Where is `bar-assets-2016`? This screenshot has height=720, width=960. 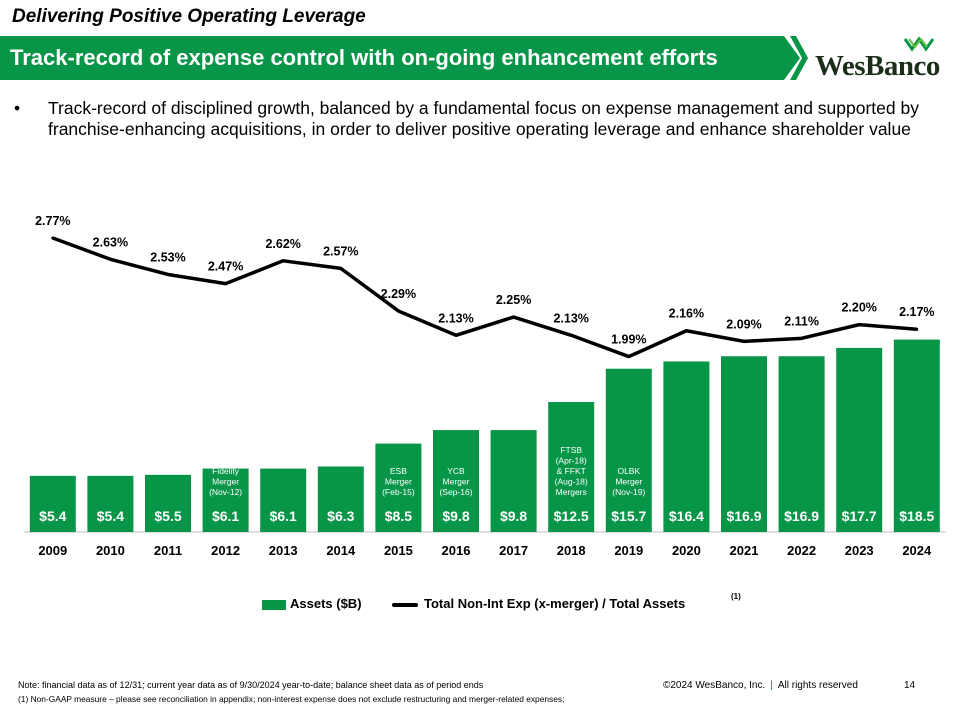 bar-assets-2016 is located at coordinates (456, 481).